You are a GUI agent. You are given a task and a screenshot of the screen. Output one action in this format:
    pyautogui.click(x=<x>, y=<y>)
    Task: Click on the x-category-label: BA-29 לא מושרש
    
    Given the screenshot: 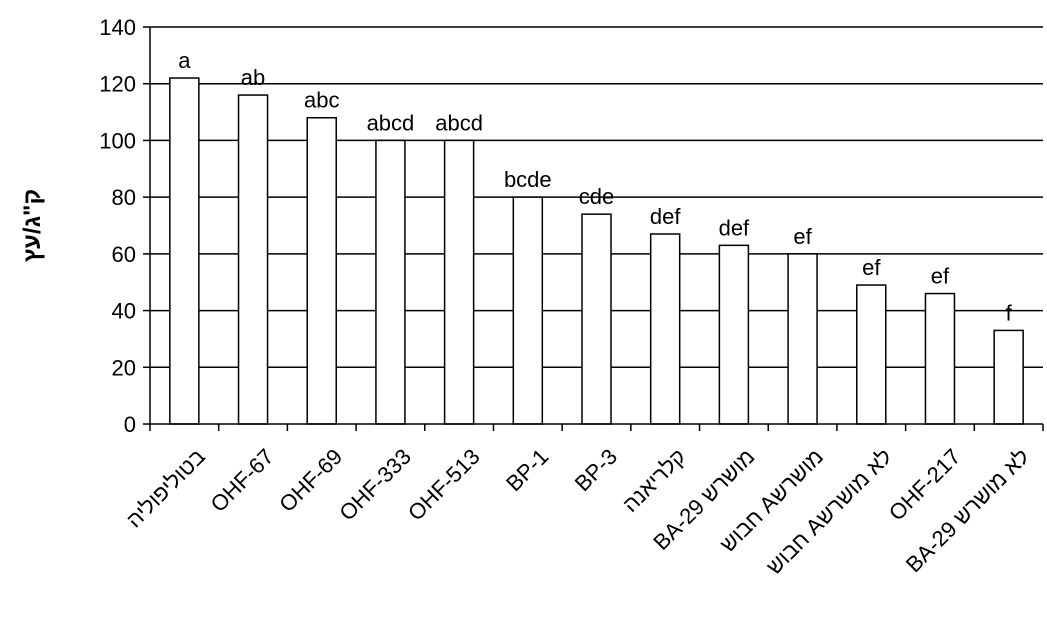 What is the action you would take?
    pyautogui.click(x=967, y=510)
    